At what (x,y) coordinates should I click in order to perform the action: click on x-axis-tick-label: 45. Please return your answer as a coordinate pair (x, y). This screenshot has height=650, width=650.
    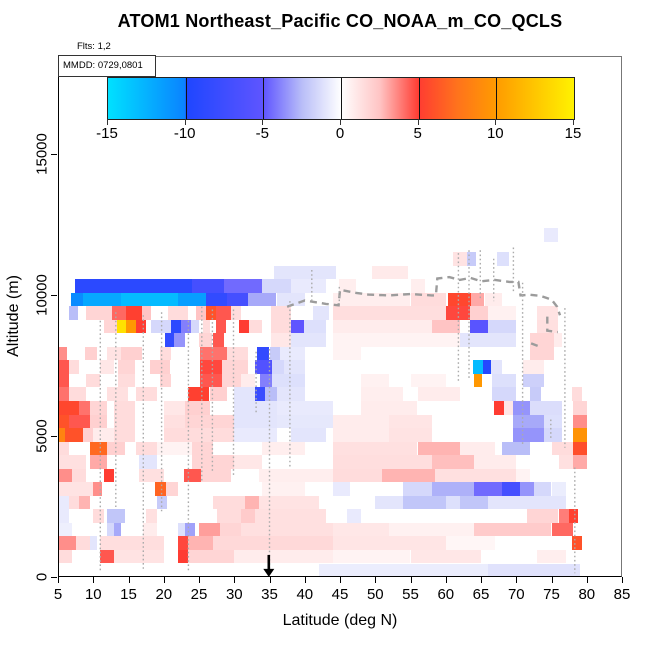
    Looking at the image, I should click on (340, 594).